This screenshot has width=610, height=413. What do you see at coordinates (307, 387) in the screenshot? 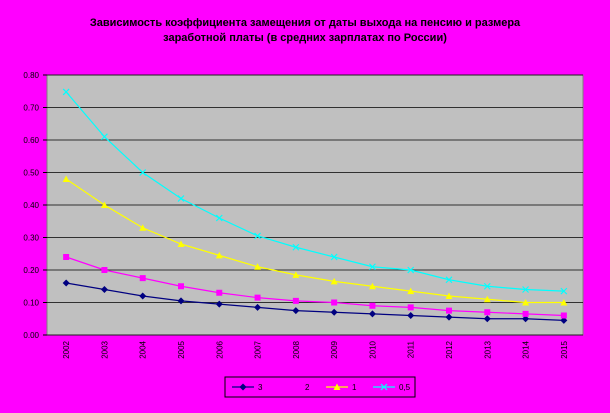
I see `legend-label: 2` at bounding box center [307, 387].